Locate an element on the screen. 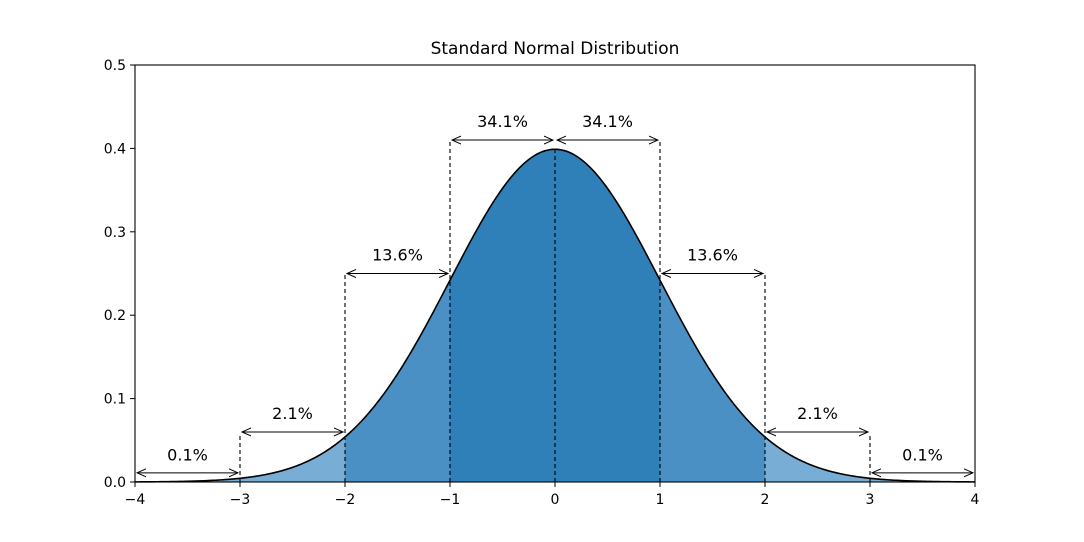 Image resolution: width=1084 pixels, height=542 pixels. x-tick-label-8: 4 is located at coordinates (975, 500).